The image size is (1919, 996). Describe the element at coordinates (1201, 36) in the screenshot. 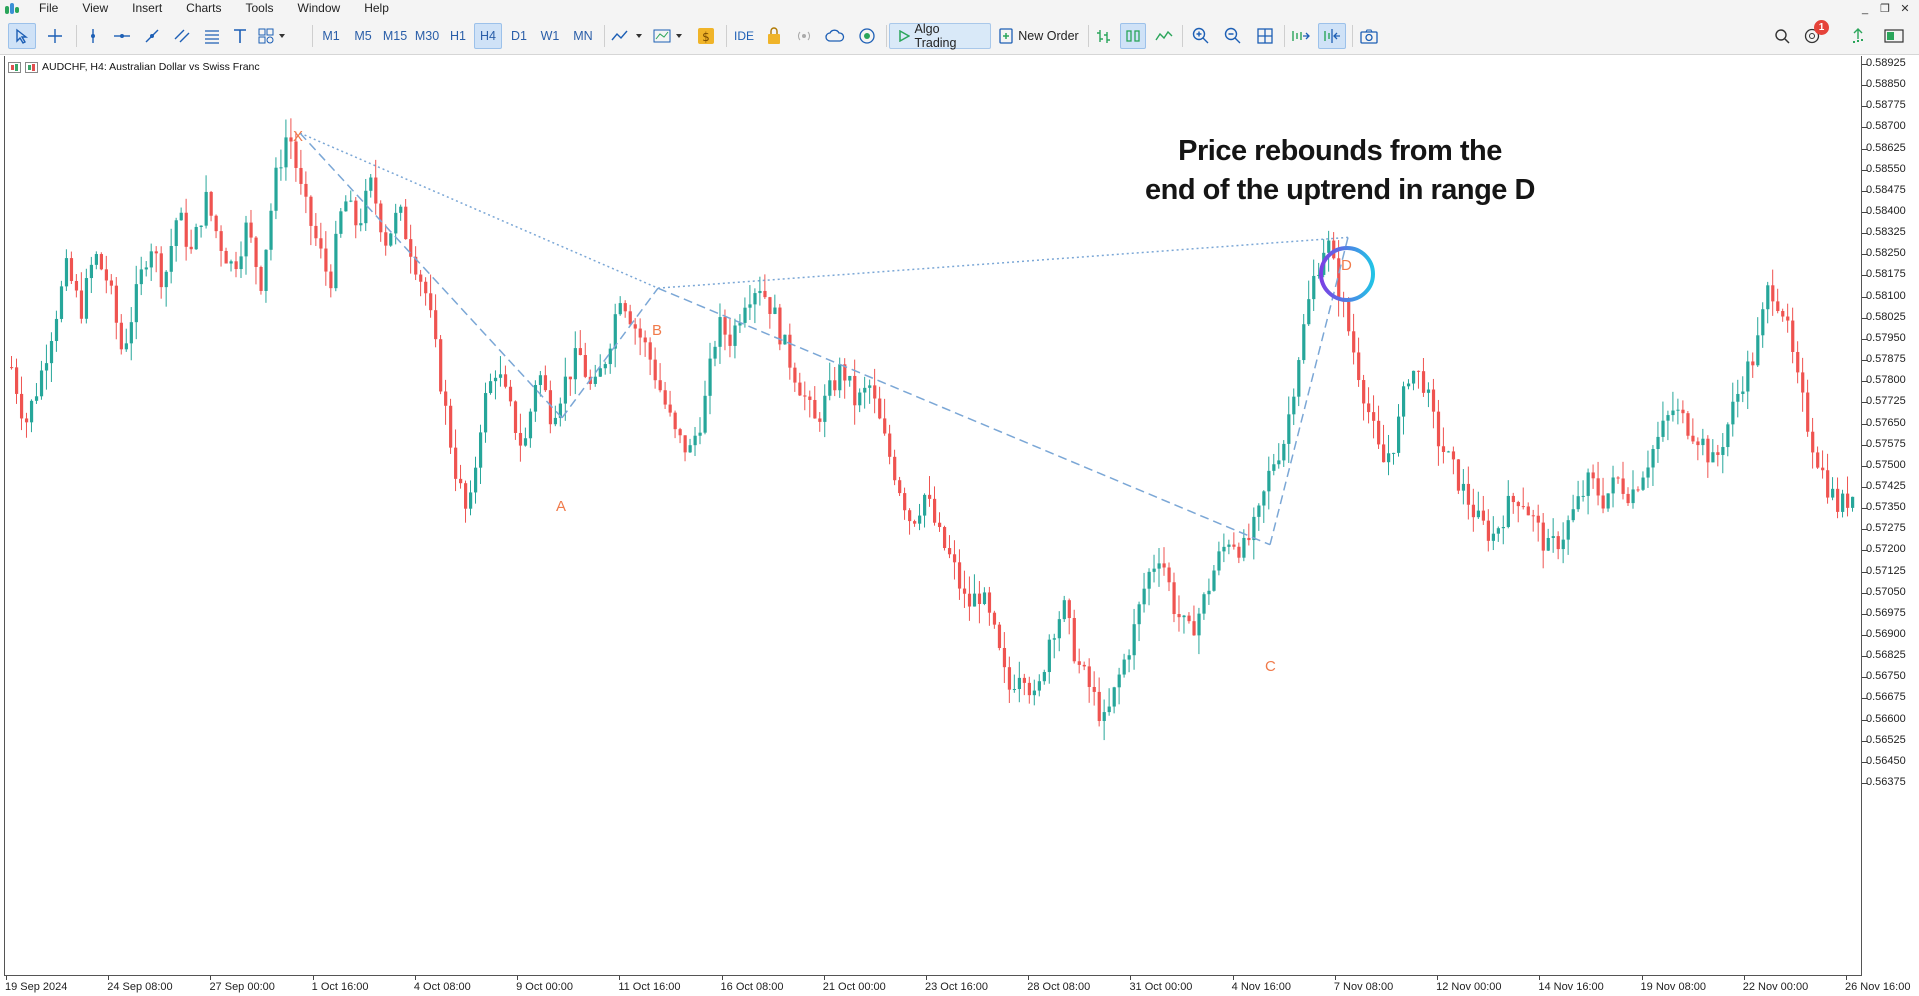

I see `zoom-in-icon` at that location.